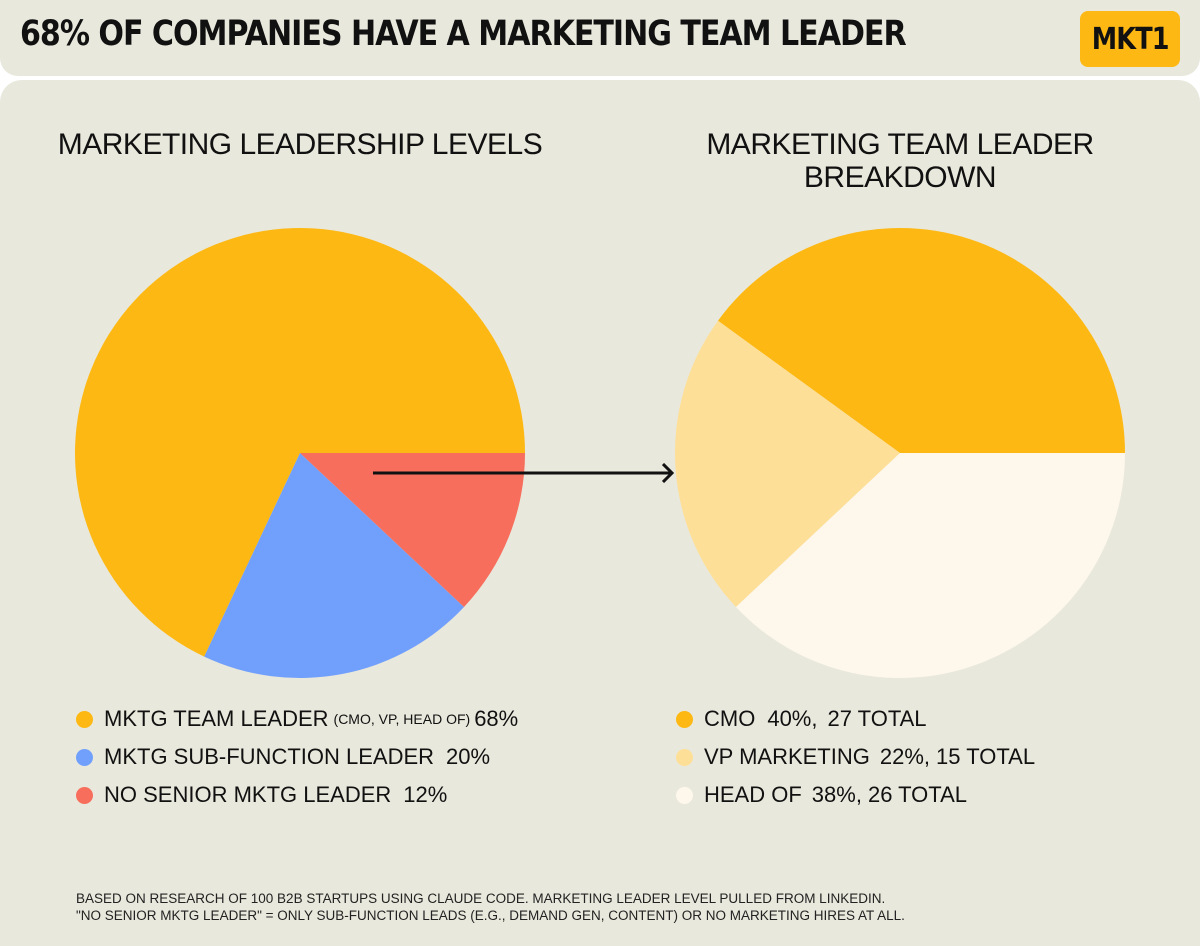  I want to click on legend-value: 38%,, so click(836, 794).